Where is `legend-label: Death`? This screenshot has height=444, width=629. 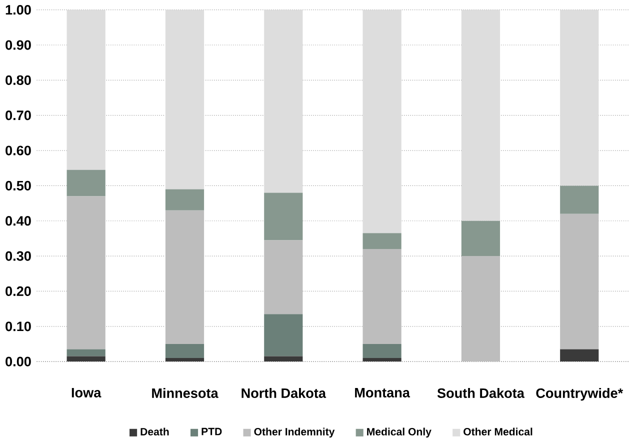
legend-label: Death is located at coordinates (154, 432).